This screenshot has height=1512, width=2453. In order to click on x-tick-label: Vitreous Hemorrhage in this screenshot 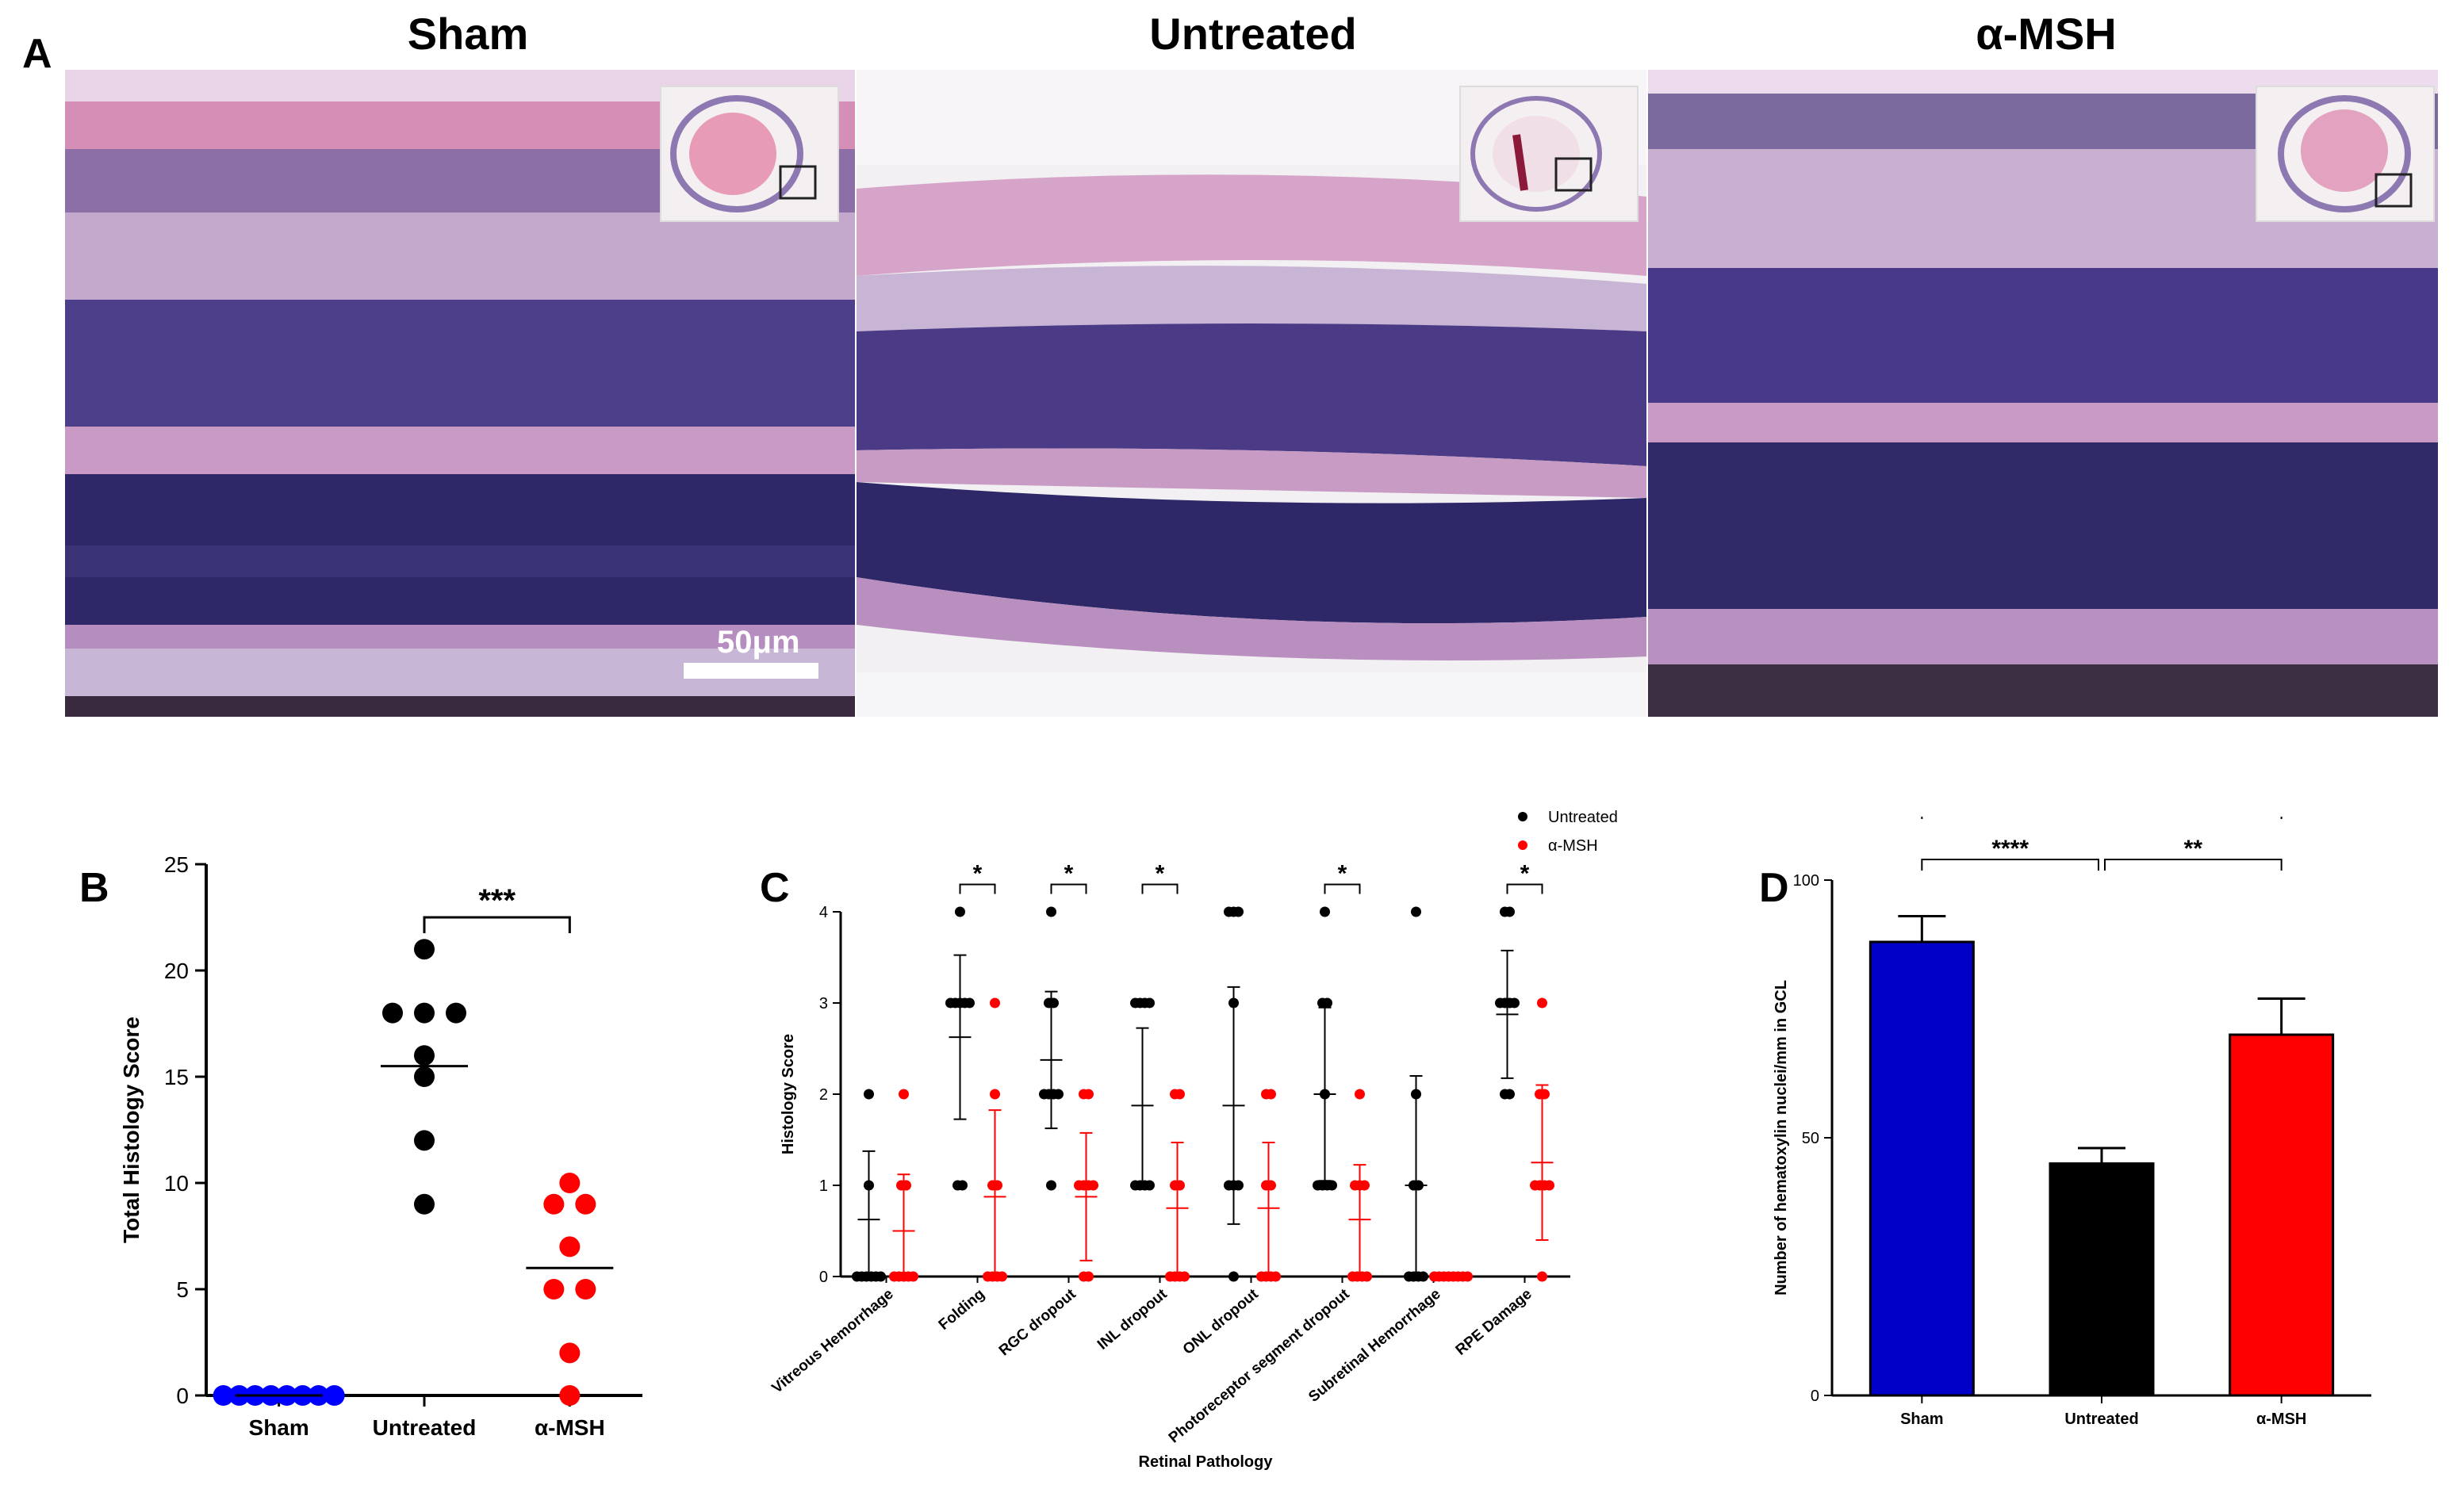, I will do `click(832, 1342)`.